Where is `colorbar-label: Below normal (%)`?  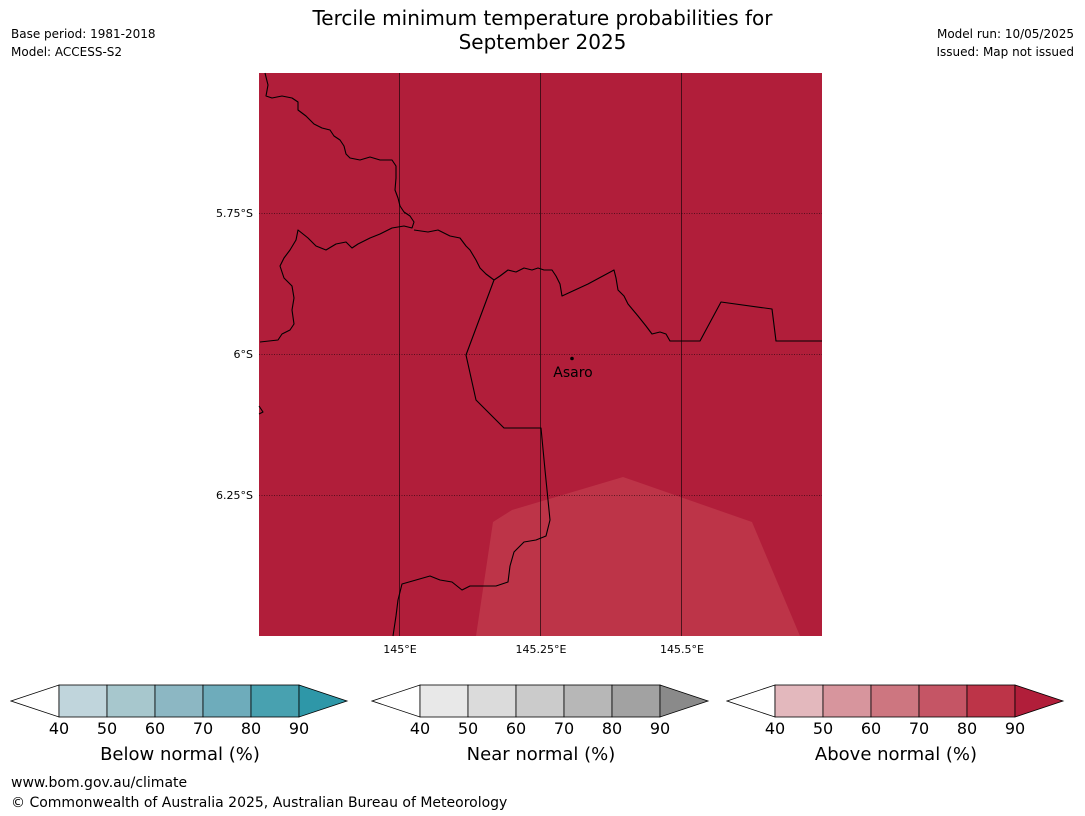
colorbar-label: Below normal (%) is located at coordinates (180, 754).